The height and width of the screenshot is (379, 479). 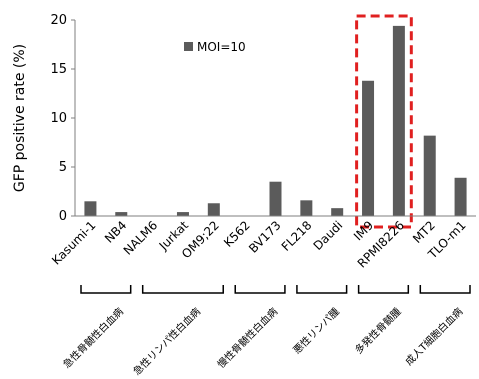 I want to click on y-tick-label: 20, so click(x=58, y=20).